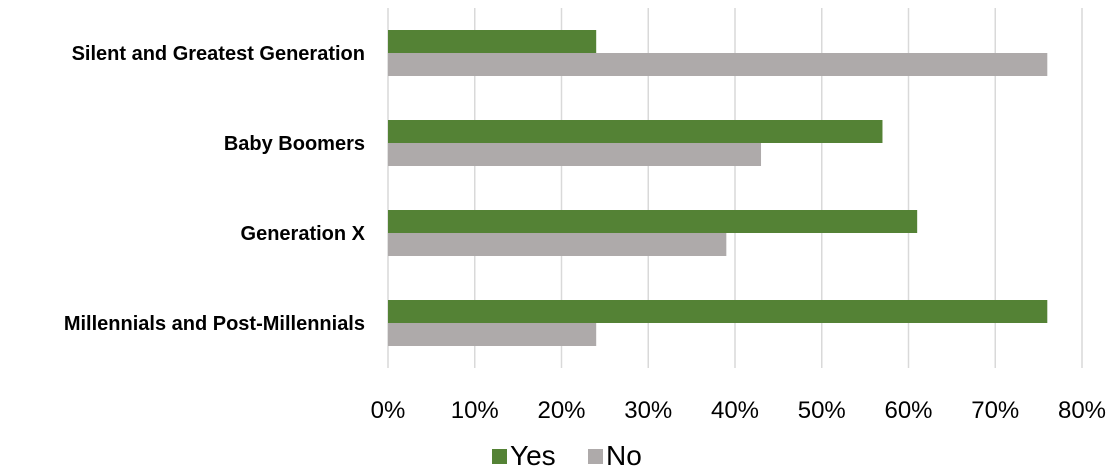 This screenshot has height=474, width=1113. I want to click on category-label: Silent and Greatest Generation, so click(218, 54).